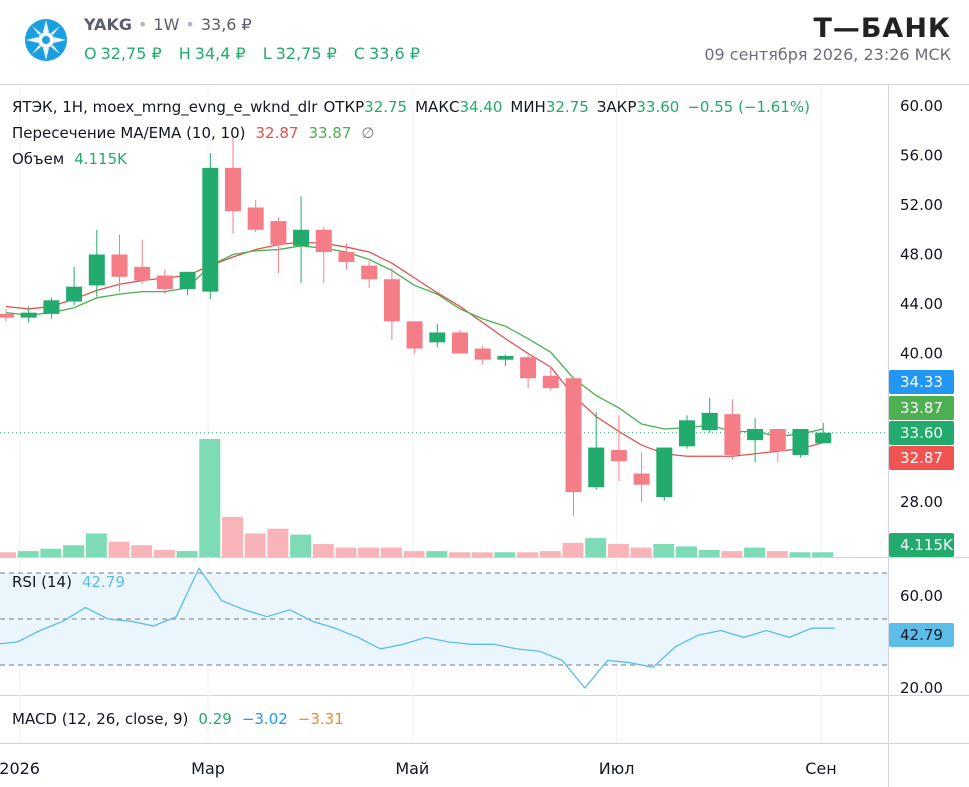  I want to click on ohlc-low-key: L, so click(267, 53).